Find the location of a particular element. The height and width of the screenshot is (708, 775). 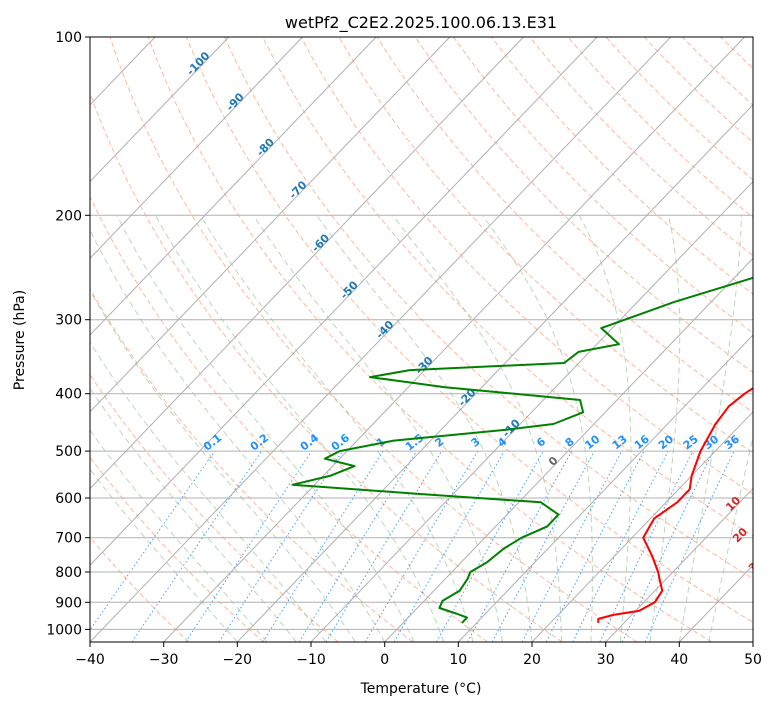

isotherm-label: -100 is located at coordinates (198, 63).